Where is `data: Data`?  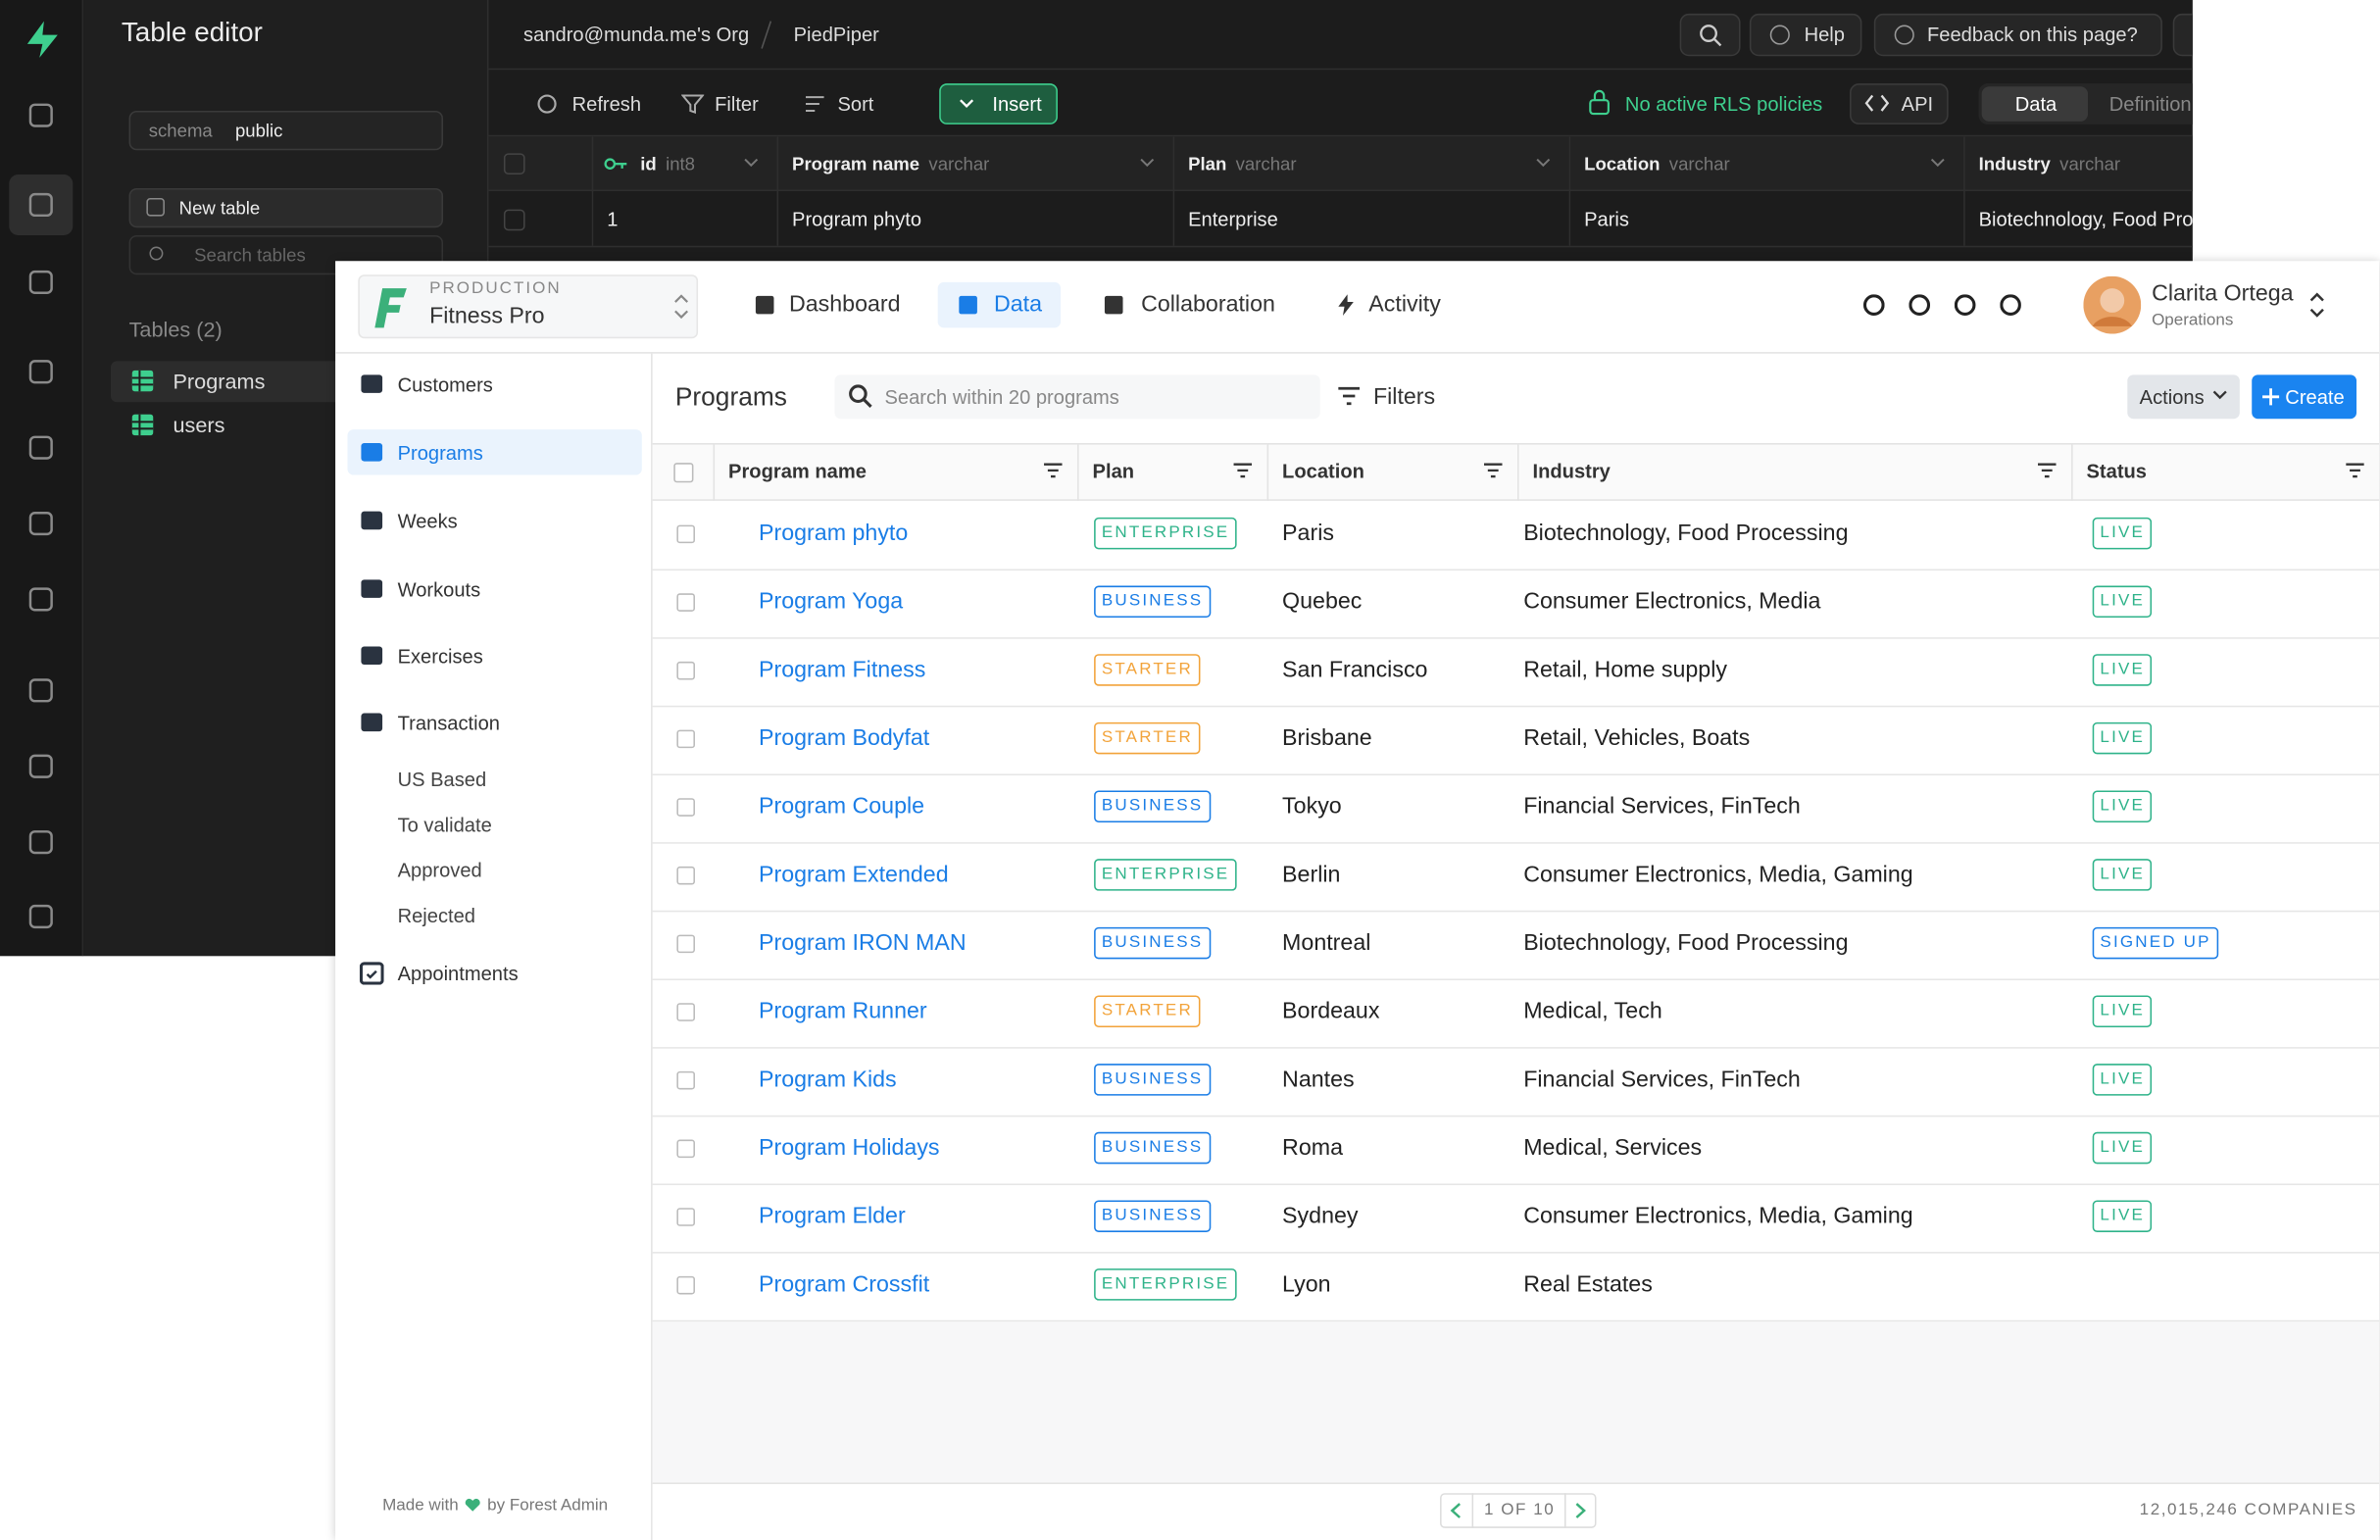 data: Data is located at coordinates (2036, 104).